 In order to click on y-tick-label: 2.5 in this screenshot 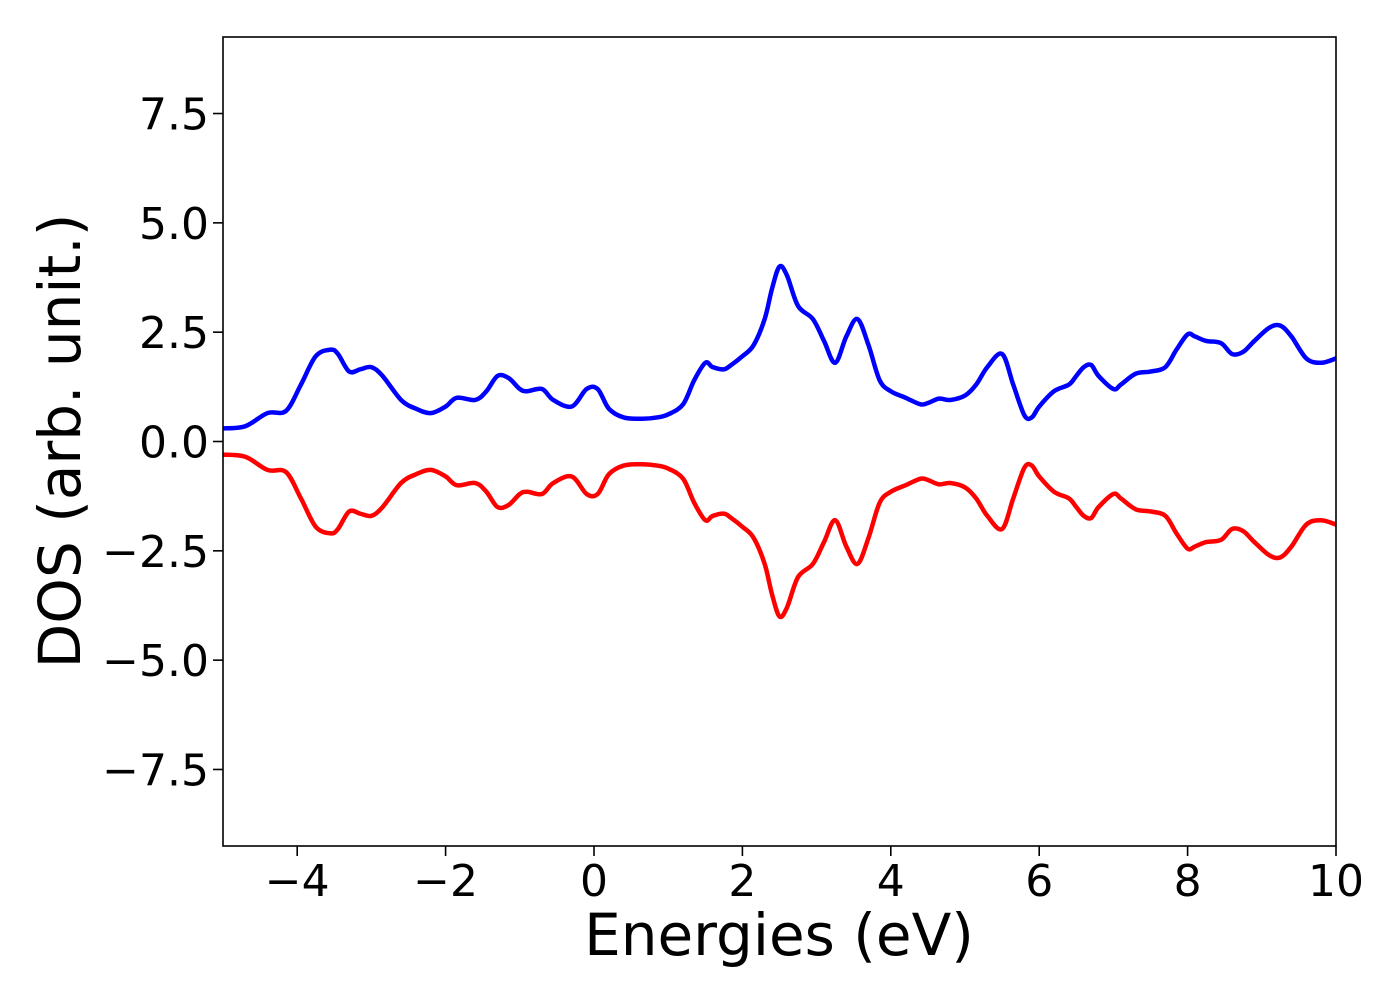, I will do `click(174, 333)`.